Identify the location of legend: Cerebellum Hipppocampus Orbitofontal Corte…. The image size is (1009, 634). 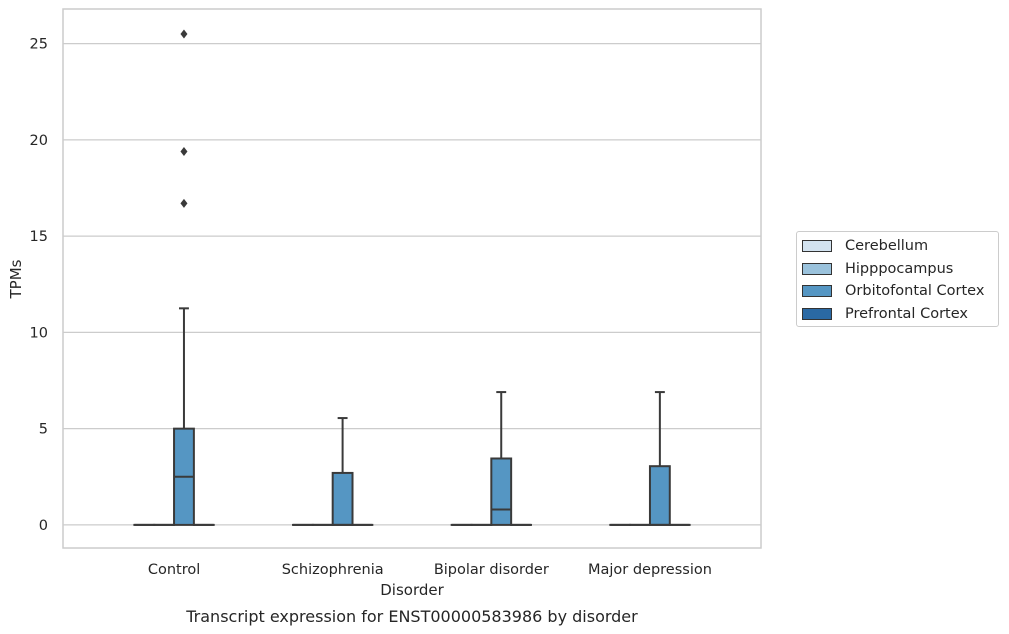
(897, 279).